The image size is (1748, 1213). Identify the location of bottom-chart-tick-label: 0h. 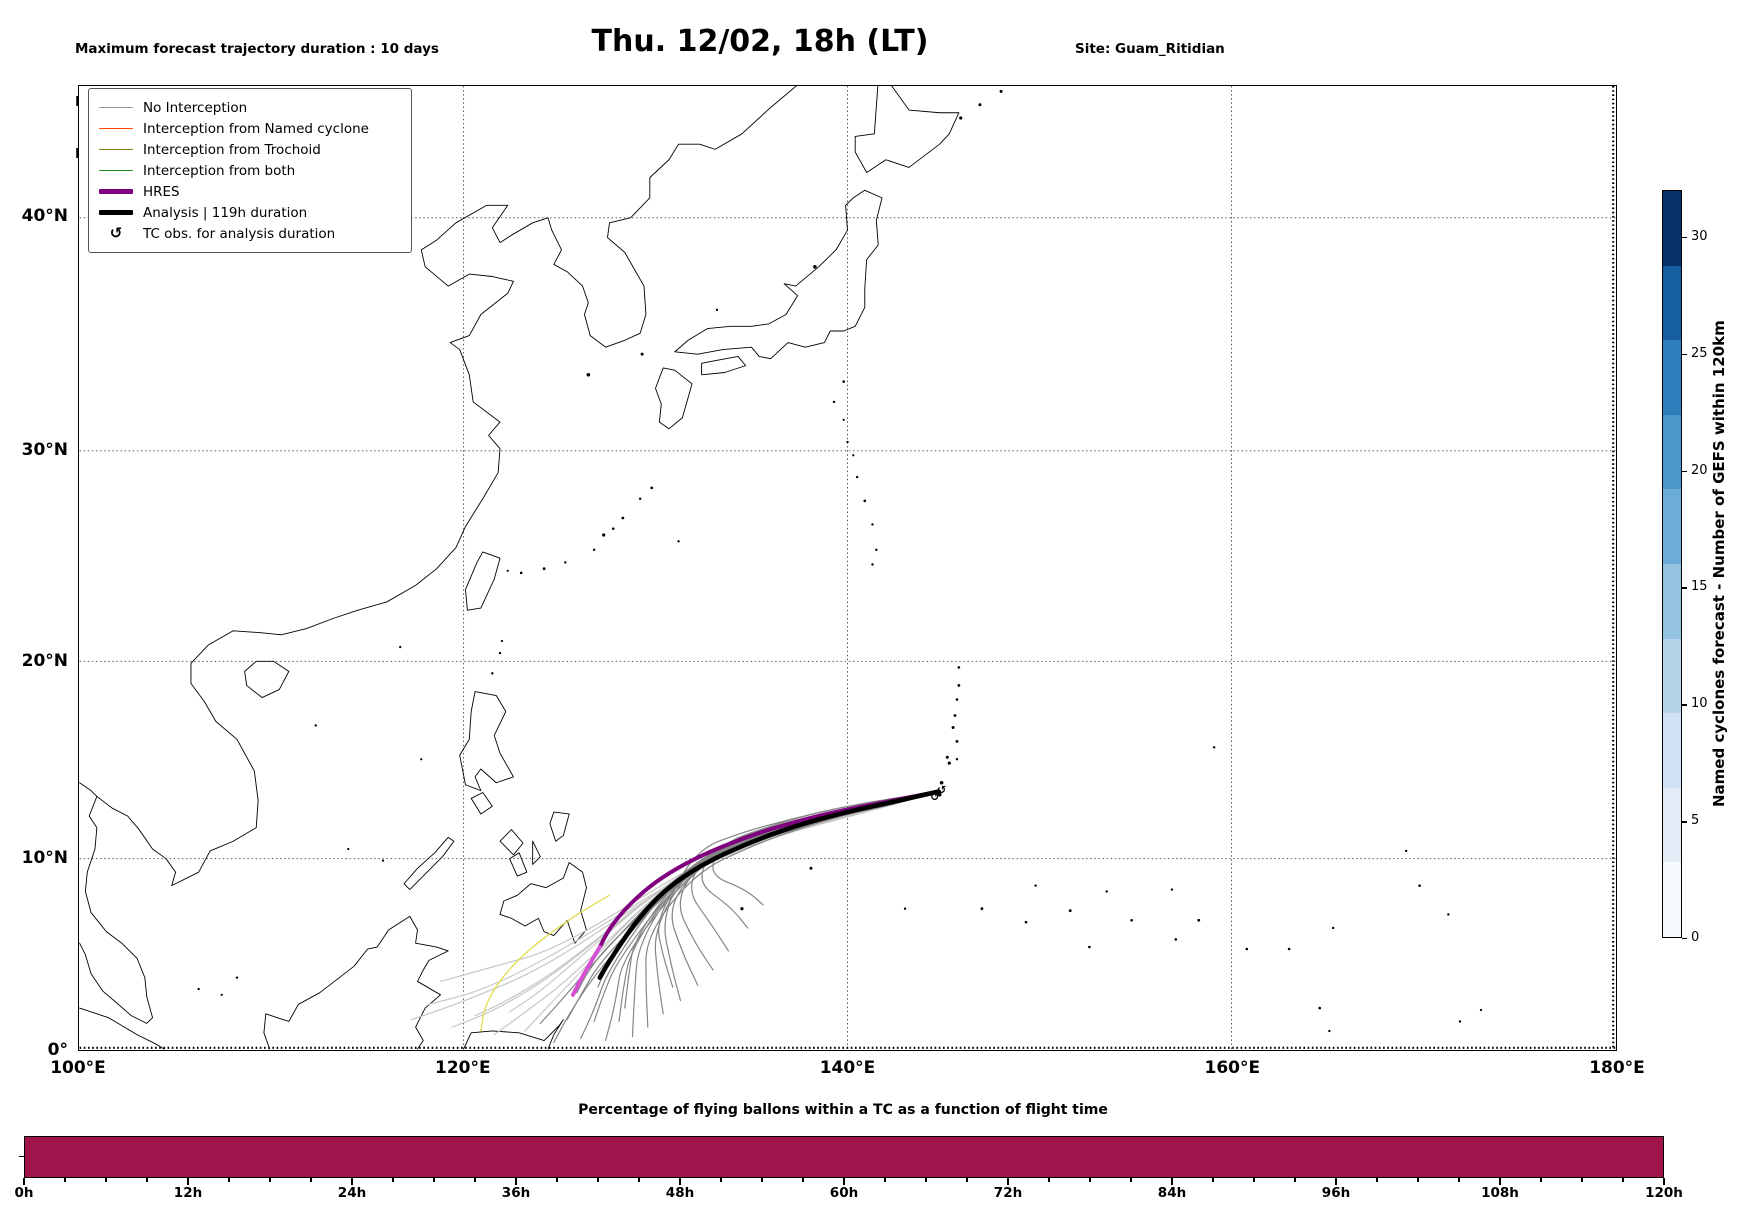
(24, 1193).